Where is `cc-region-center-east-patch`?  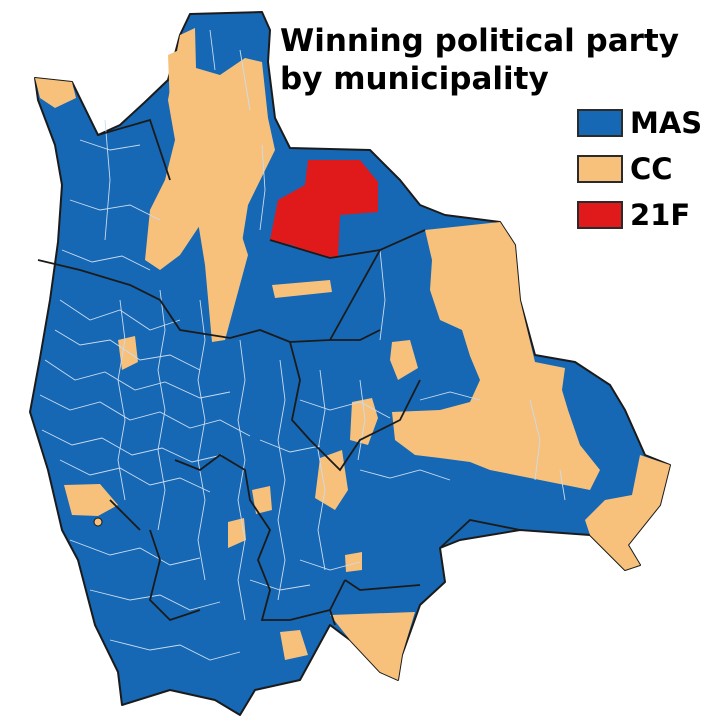
cc-region-center-east-patch is located at coordinates (364, 421).